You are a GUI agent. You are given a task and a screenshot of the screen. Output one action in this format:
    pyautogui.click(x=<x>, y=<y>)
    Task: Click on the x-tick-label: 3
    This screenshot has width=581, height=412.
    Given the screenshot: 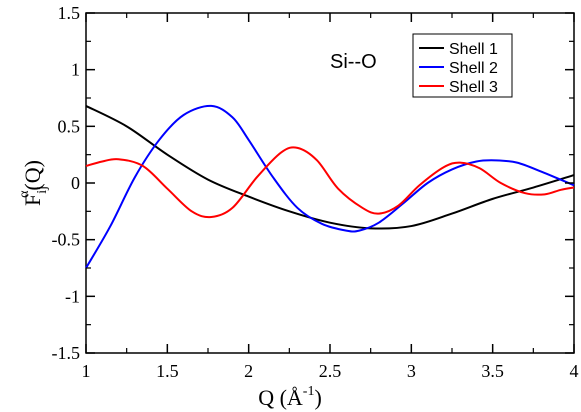 What is the action you would take?
    pyautogui.click(x=411, y=371)
    